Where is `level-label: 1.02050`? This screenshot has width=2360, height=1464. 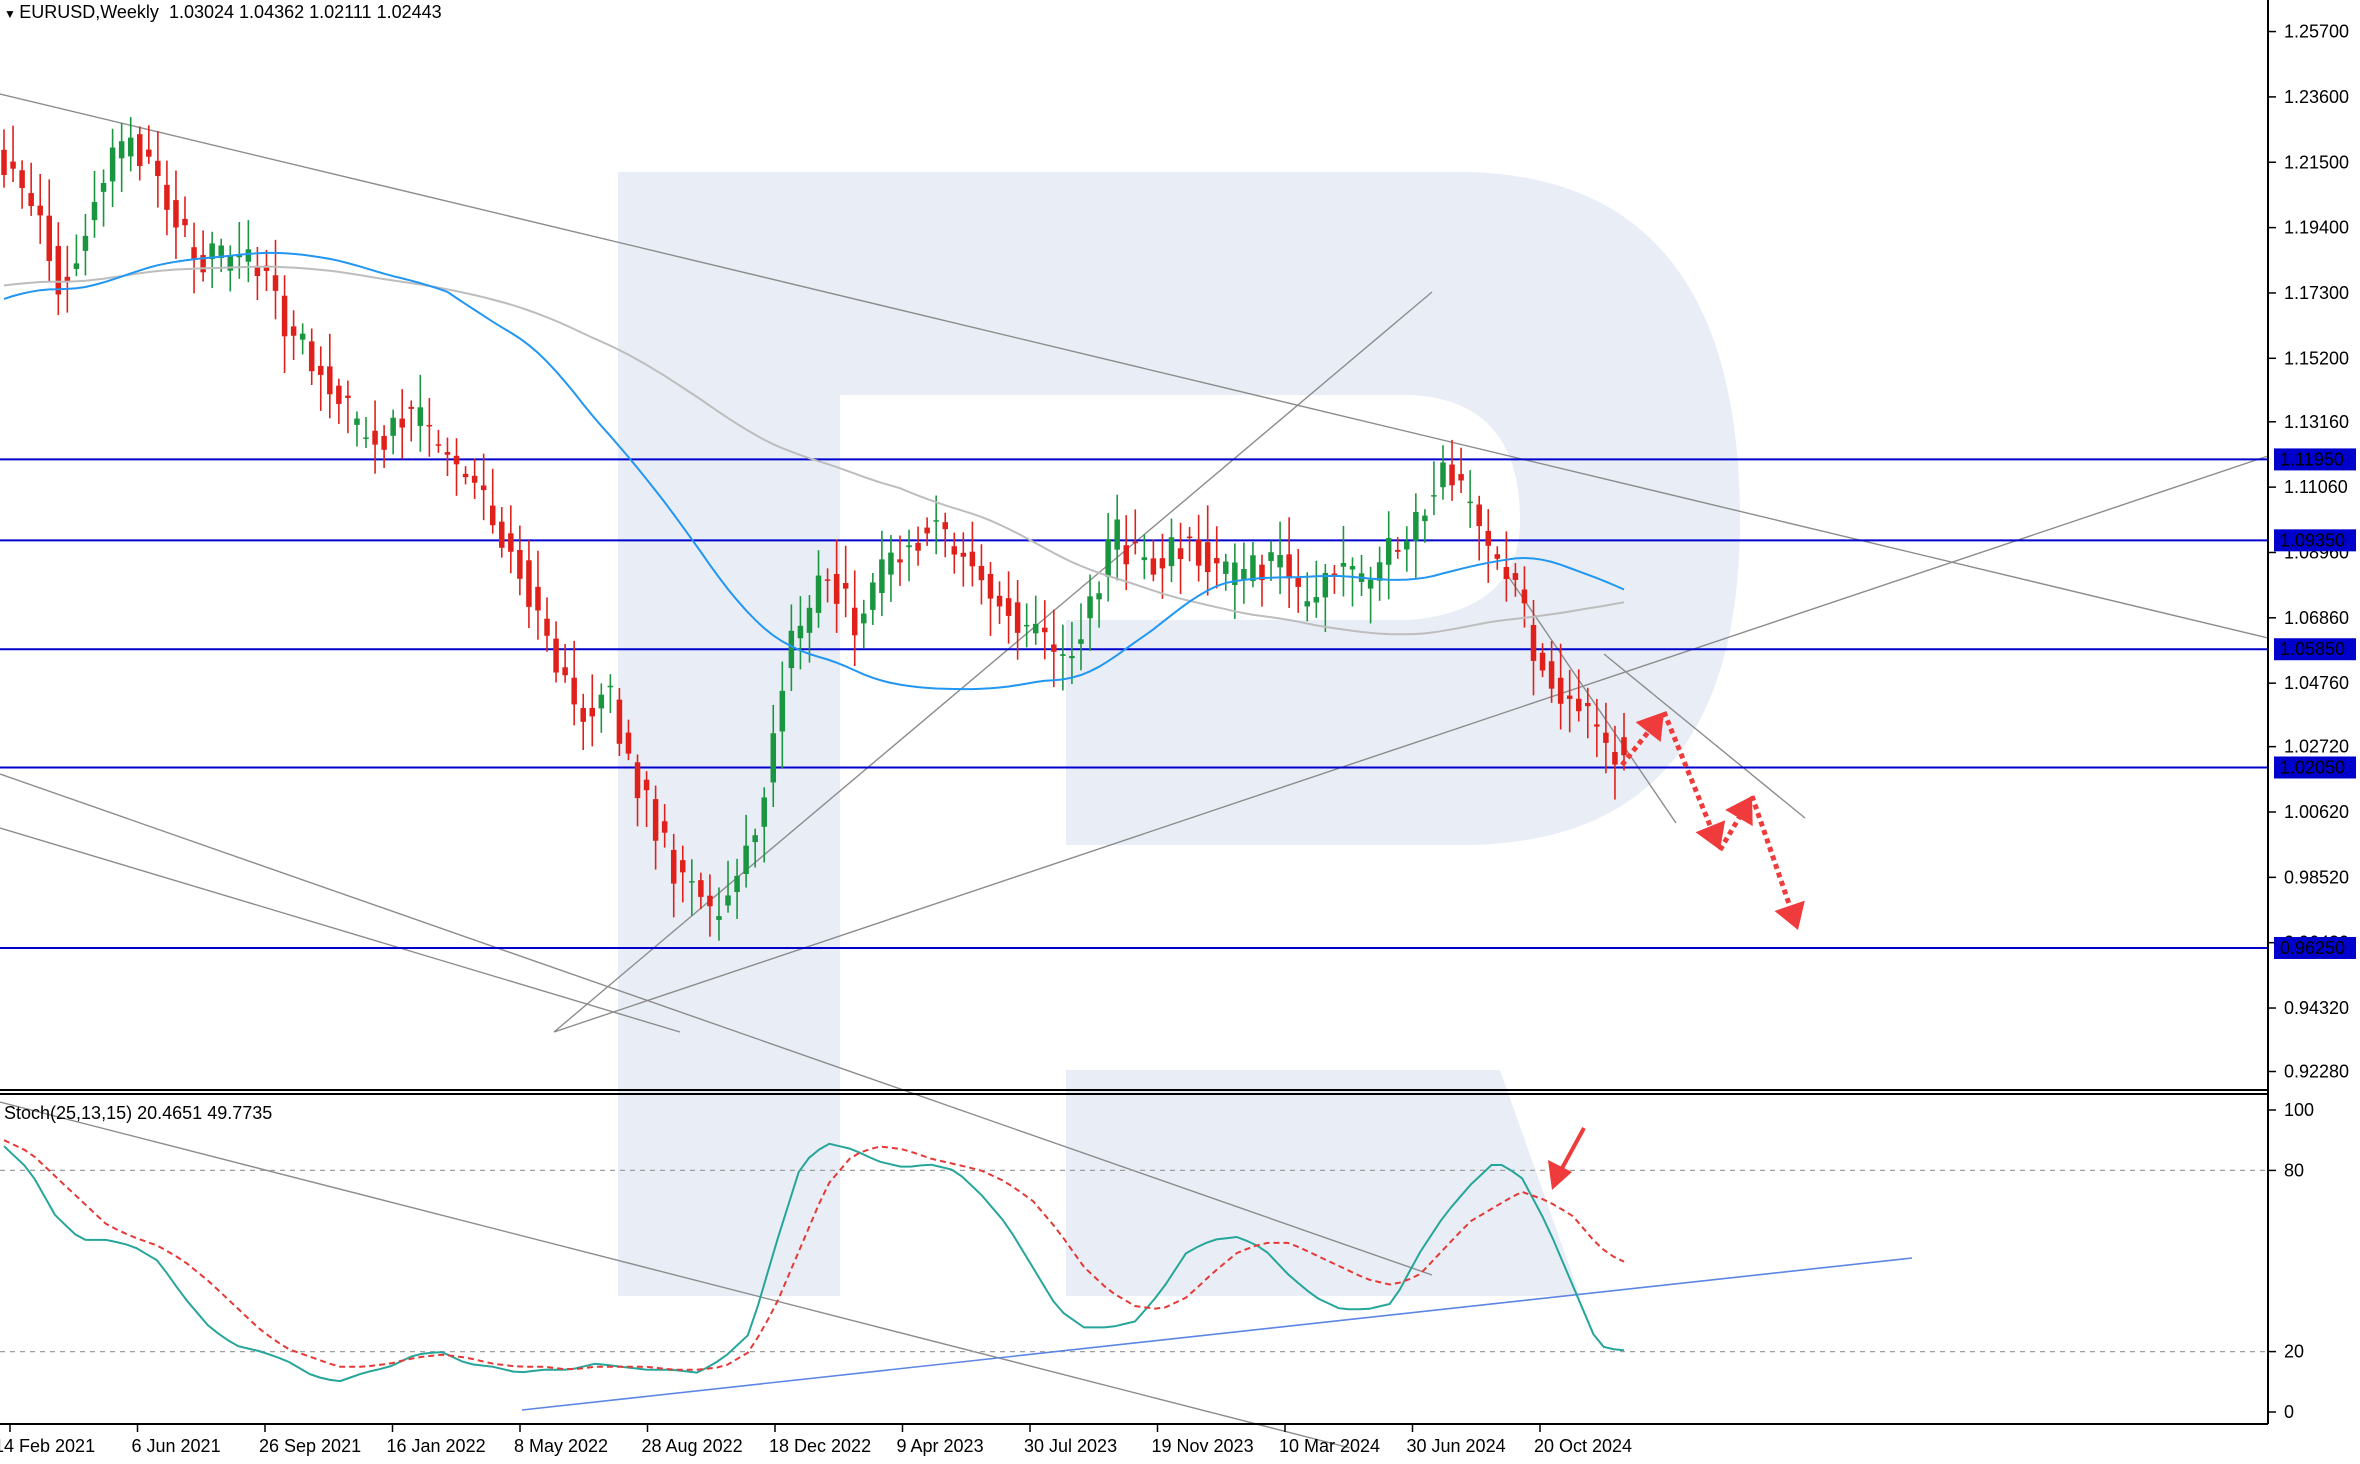
level-label: 1.02050 is located at coordinates (2312, 767).